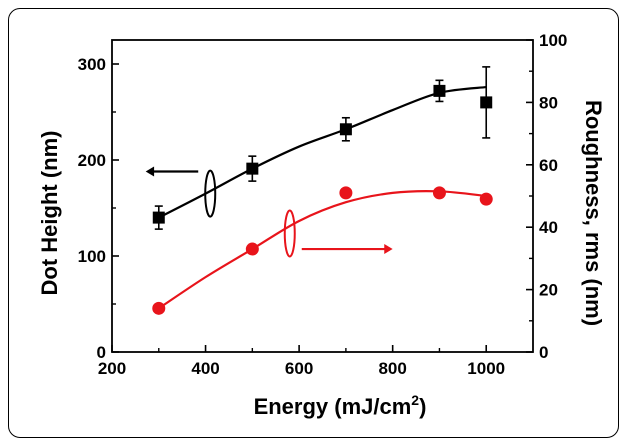 The width and height of the screenshot is (629, 438). I want to click on left-arrow-head, so click(150, 171).